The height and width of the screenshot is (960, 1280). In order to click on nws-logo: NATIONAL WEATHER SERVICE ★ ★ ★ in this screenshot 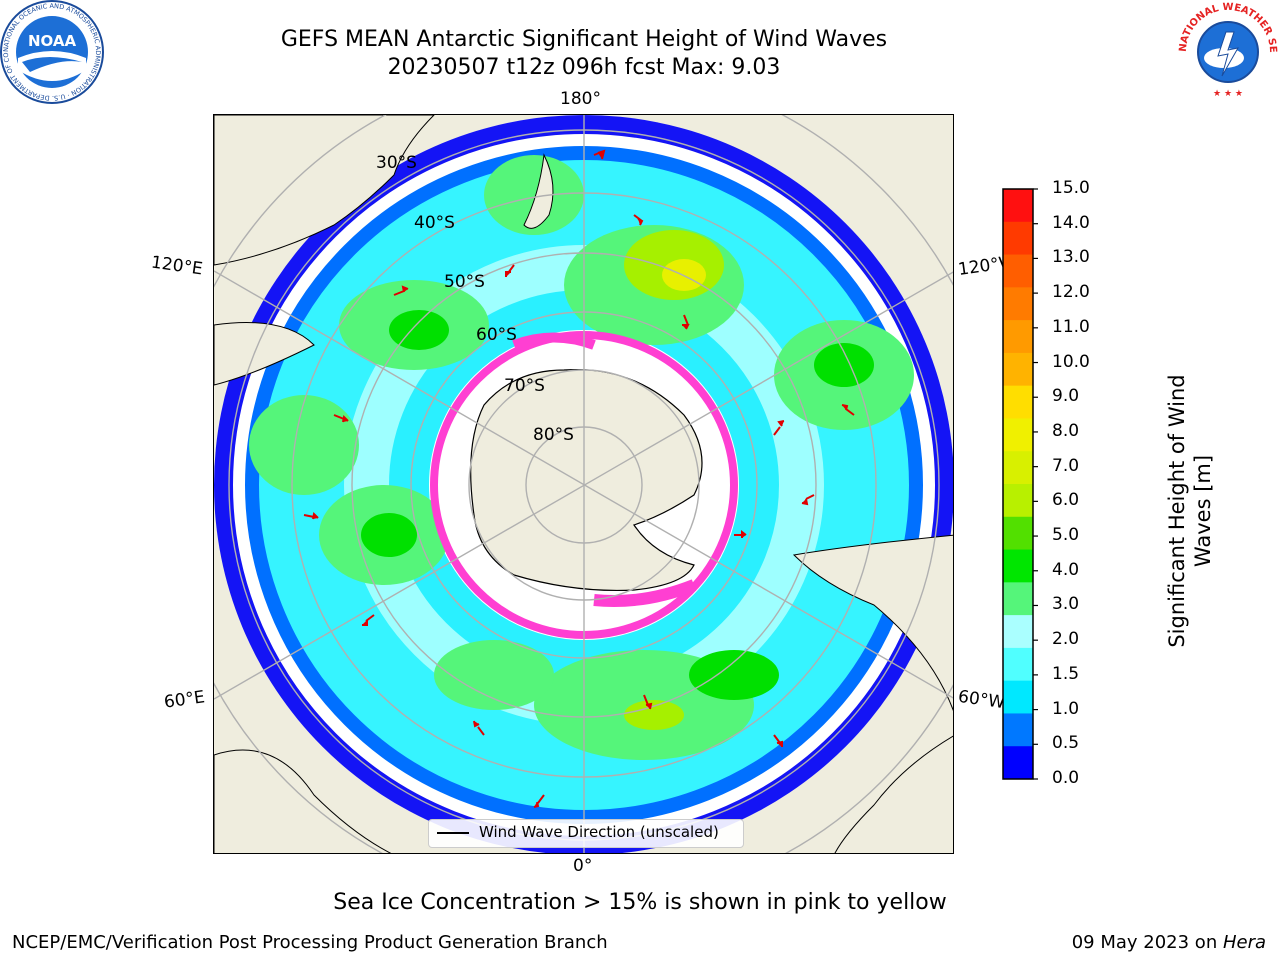, I will do `click(1227, 49)`.